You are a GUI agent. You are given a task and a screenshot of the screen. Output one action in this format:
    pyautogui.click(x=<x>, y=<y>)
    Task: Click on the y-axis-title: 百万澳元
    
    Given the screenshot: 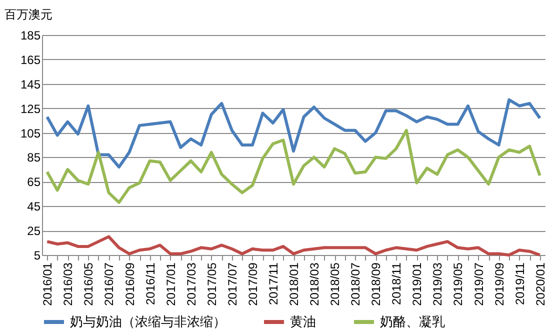 What is the action you would take?
    pyautogui.click(x=28, y=15)
    